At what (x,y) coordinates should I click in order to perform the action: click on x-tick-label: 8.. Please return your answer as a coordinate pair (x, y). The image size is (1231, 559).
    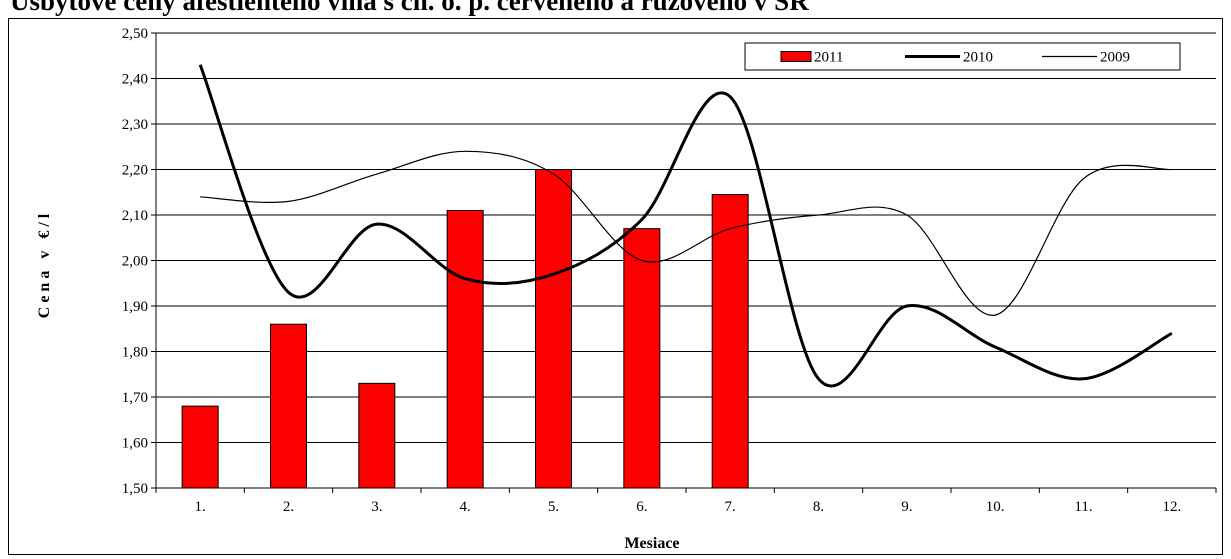
    Looking at the image, I should click on (818, 507).